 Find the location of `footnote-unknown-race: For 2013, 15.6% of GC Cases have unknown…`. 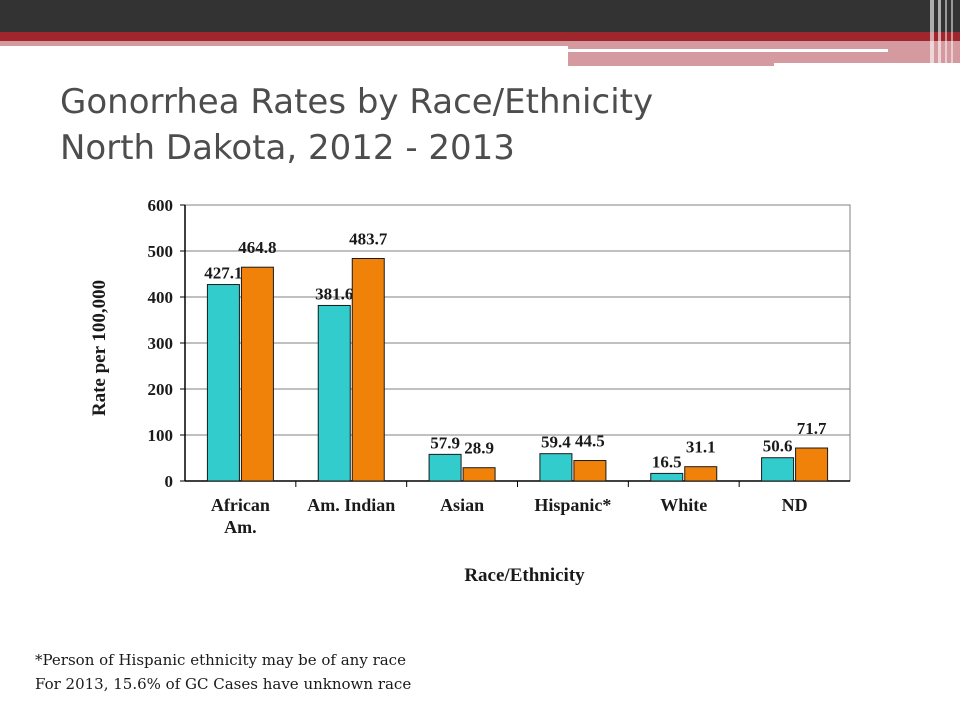

footnote-unknown-race: For 2013, 15.6% of GC Cases have unknown… is located at coordinates (223, 684).